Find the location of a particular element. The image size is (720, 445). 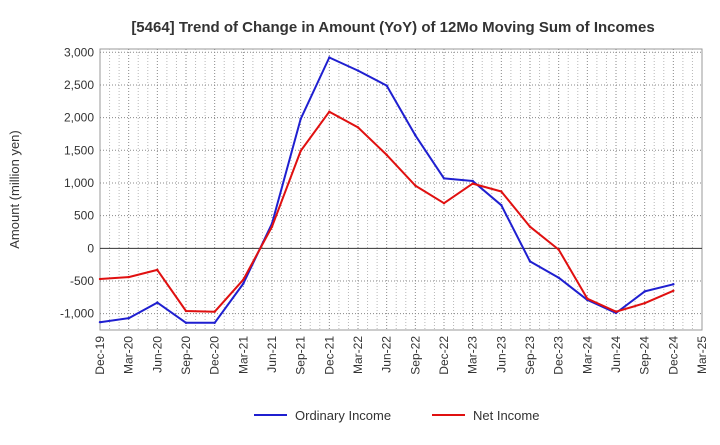

x-tick-label: Sep-23 is located at coordinates (530, 355).